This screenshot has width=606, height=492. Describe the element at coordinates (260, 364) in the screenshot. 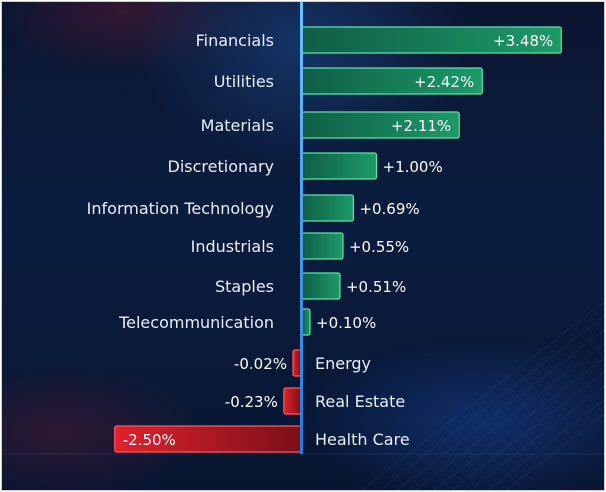

I see `value-label-energy: -0.02%` at that location.